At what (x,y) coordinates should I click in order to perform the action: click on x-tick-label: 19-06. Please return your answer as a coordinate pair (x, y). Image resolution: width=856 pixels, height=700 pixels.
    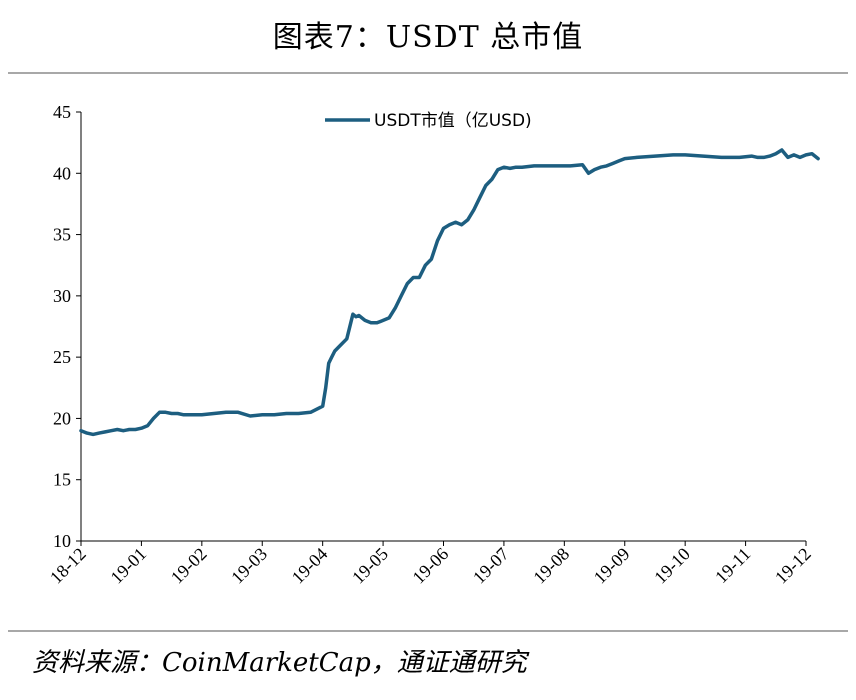
    Looking at the image, I should click on (430, 566).